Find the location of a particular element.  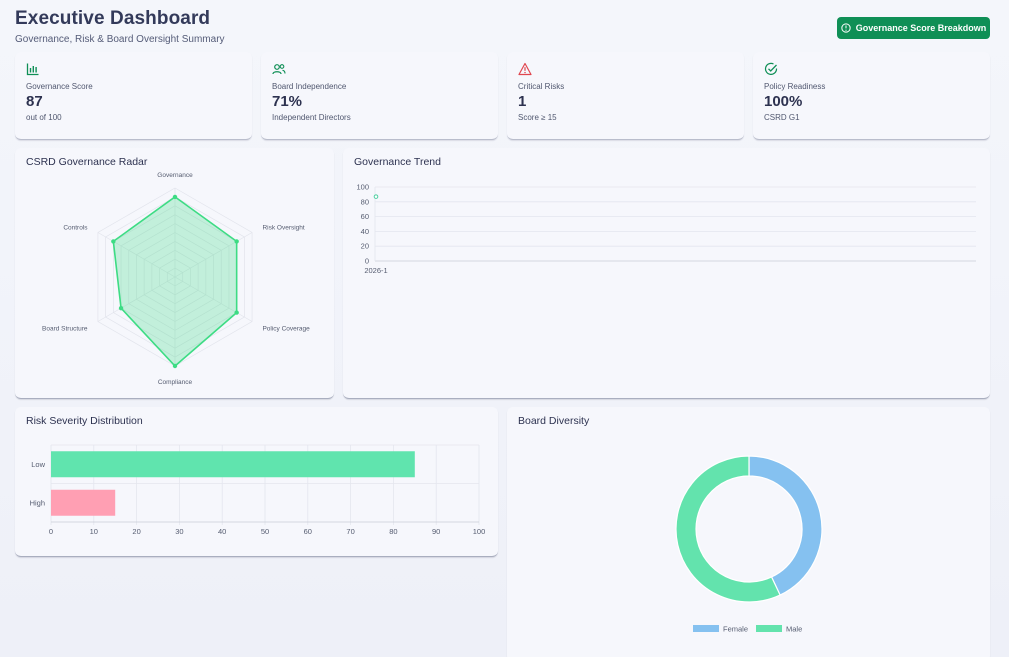

trend-y-tick: 80 is located at coordinates (365, 201).